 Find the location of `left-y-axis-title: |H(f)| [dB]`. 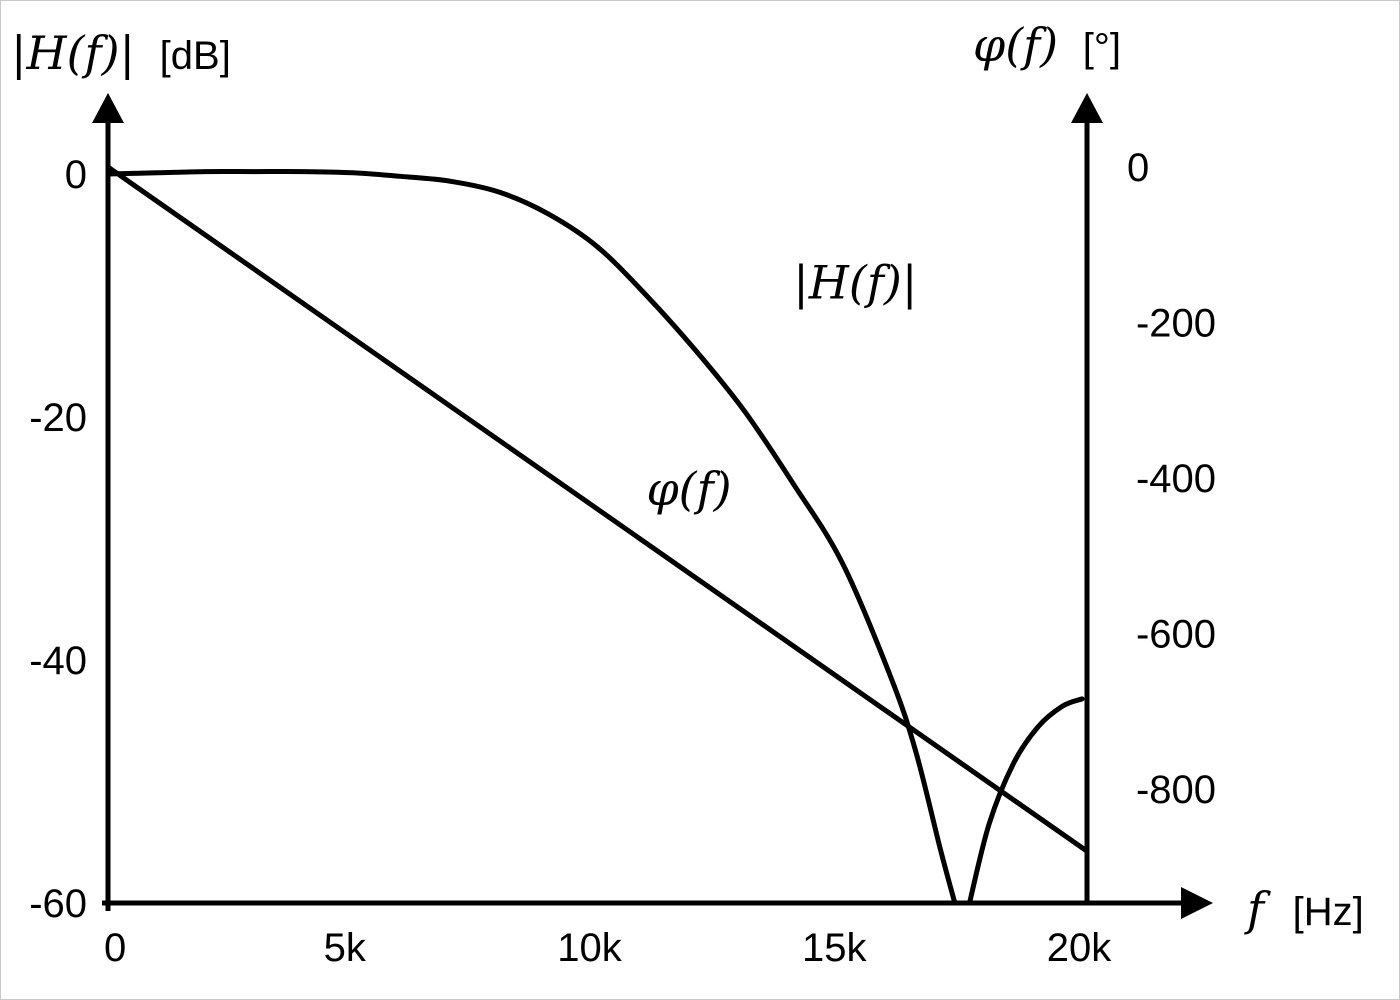

left-y-axis-title: |H(f)| [dB] is located at coordinates (121, 53).